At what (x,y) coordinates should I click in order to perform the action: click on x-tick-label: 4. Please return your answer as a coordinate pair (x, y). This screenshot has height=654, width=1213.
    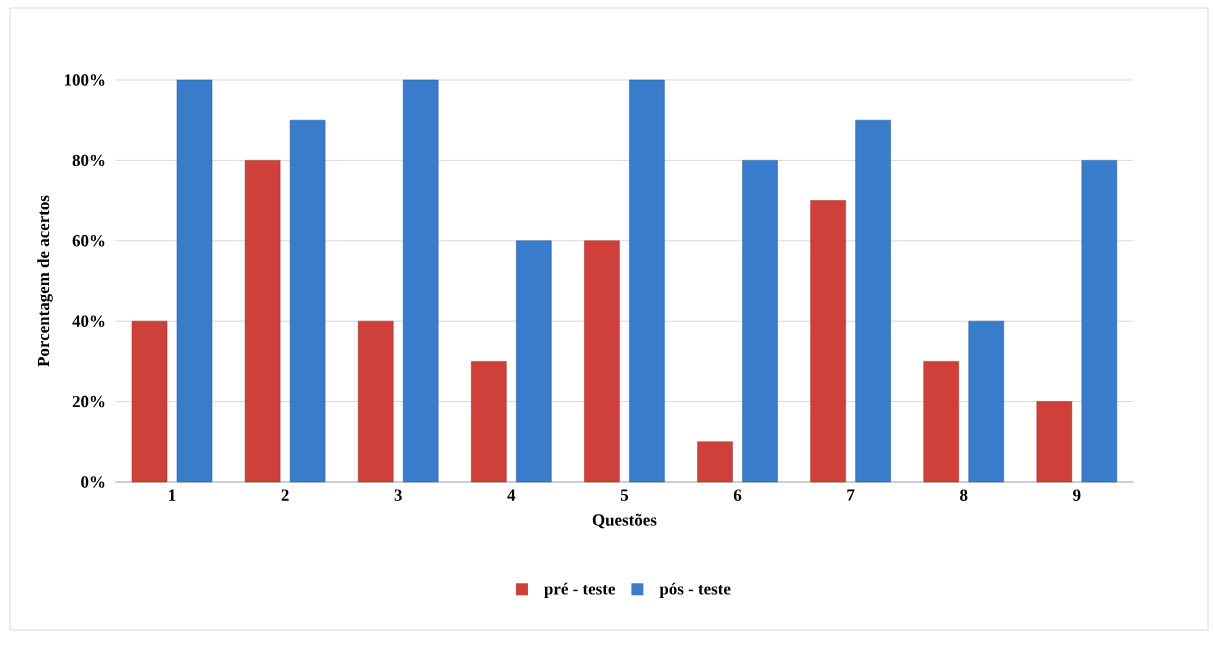
    Looking at the image, I should click on (511, 495).